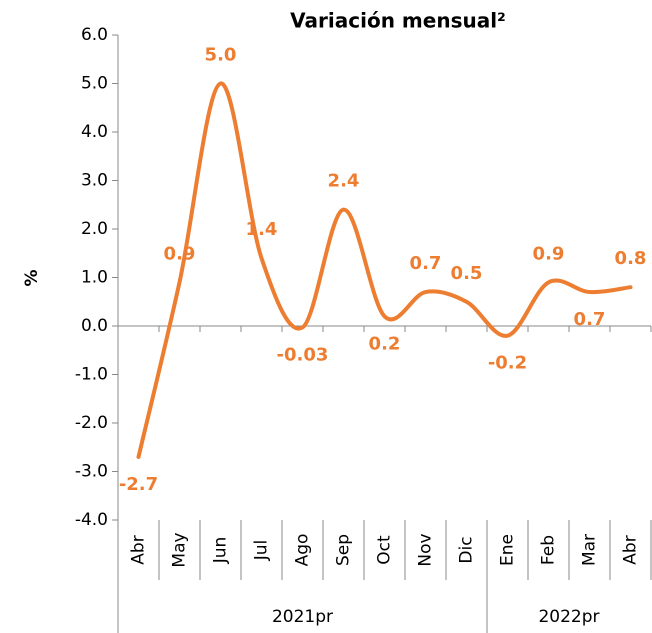 The height and width of the screenshot is (633, 652). What do you see at coordinates (303, 354) in the screenshot?
I see `data-label: -0.03` at bounding box center [303, 354].